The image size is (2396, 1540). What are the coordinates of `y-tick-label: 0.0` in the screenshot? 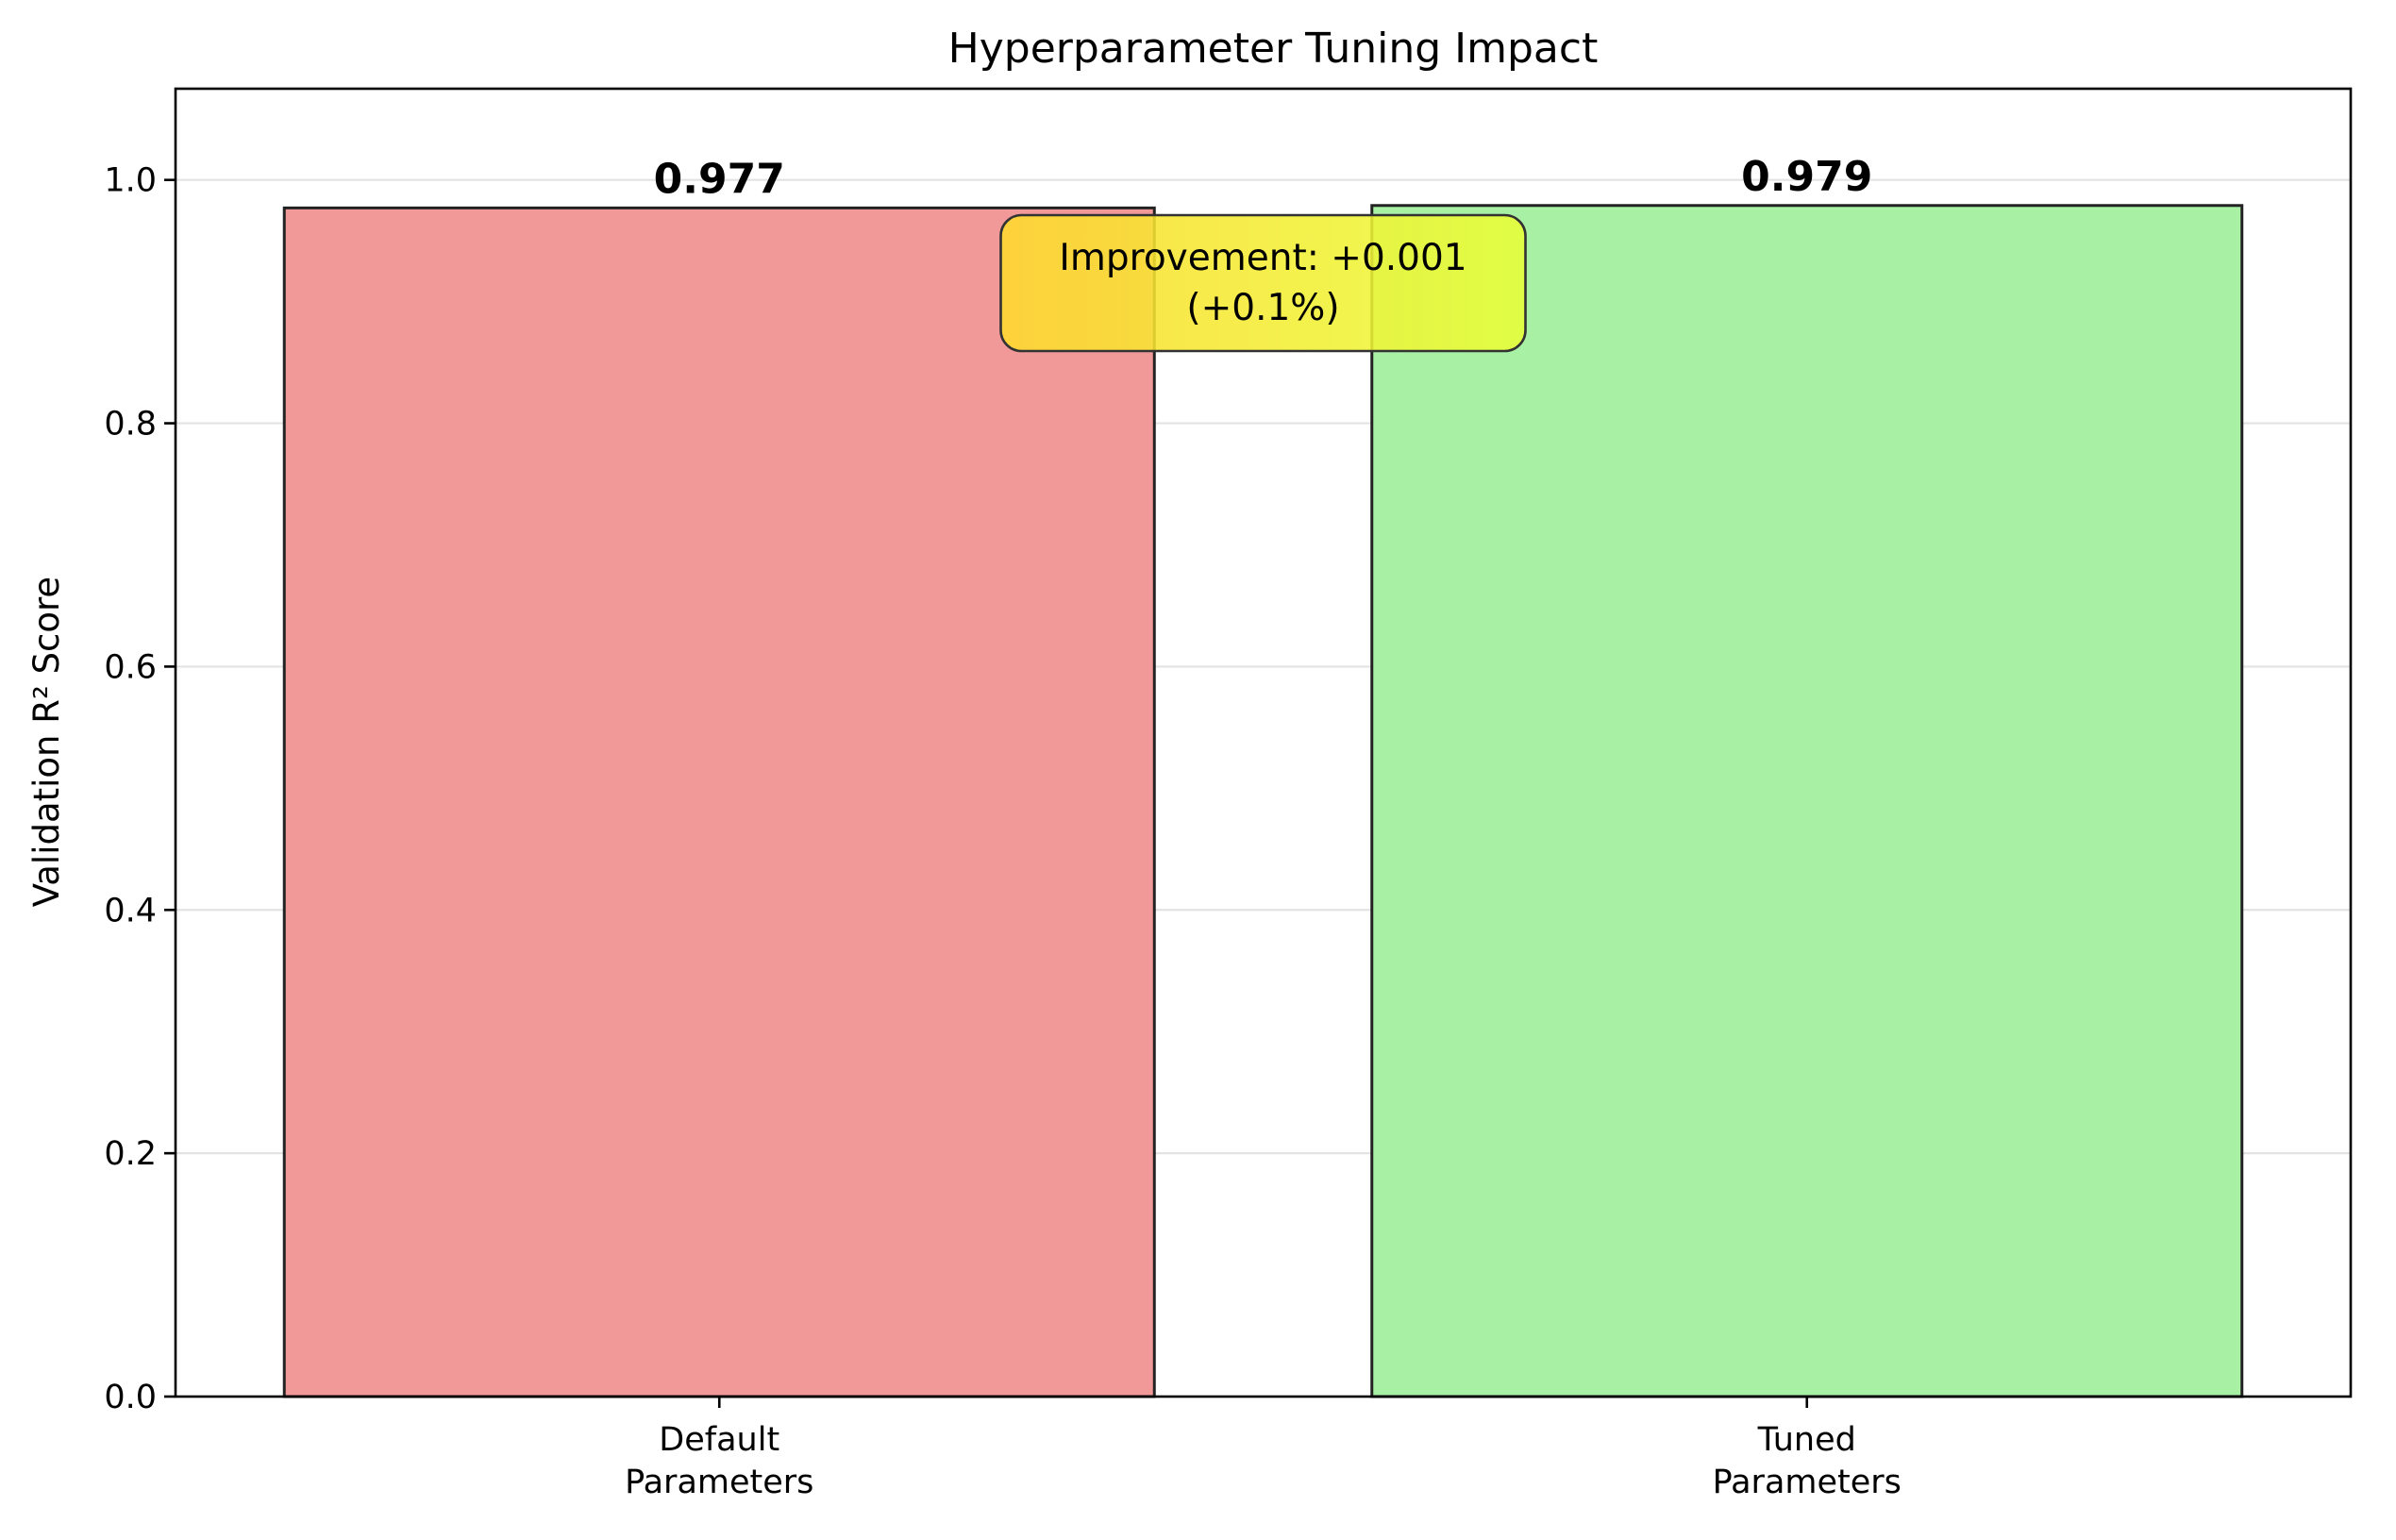 It's located at (130, 1397).